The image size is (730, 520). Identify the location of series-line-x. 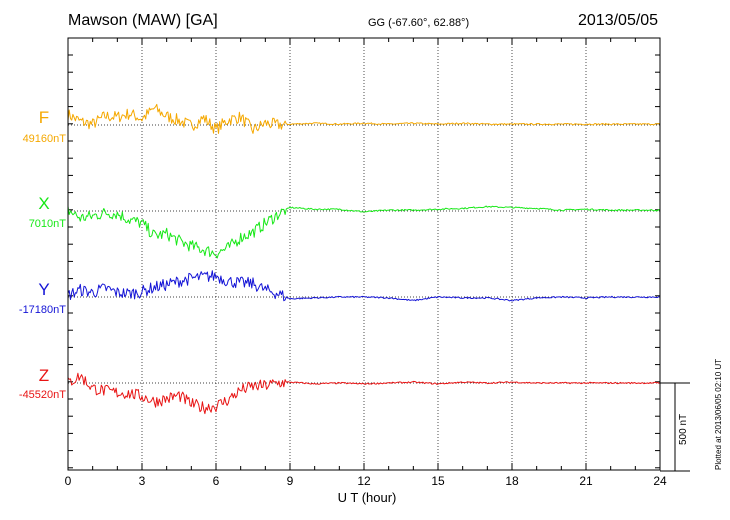
(364, 232).